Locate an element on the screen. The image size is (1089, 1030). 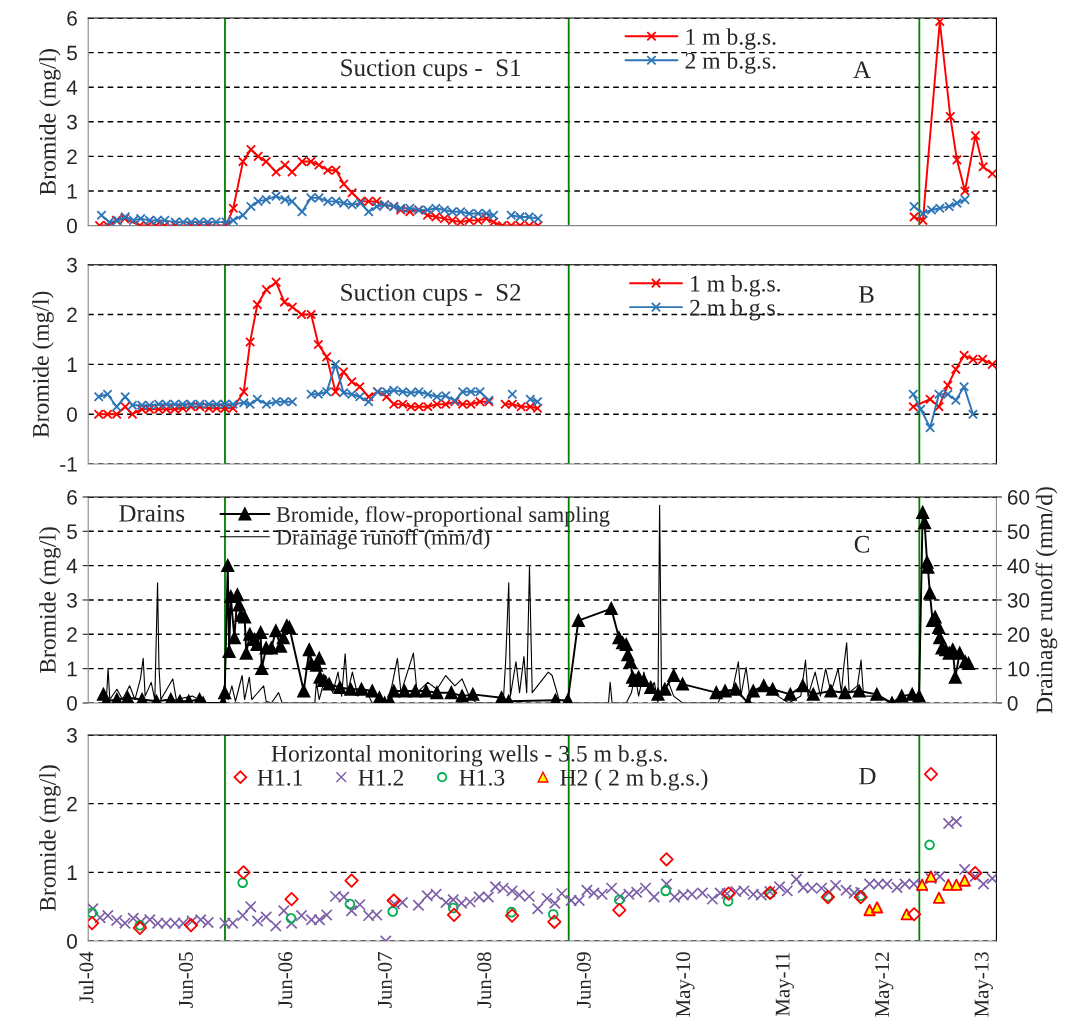
x-tick-label: Jun-08 is located at coordinates (484, 980).